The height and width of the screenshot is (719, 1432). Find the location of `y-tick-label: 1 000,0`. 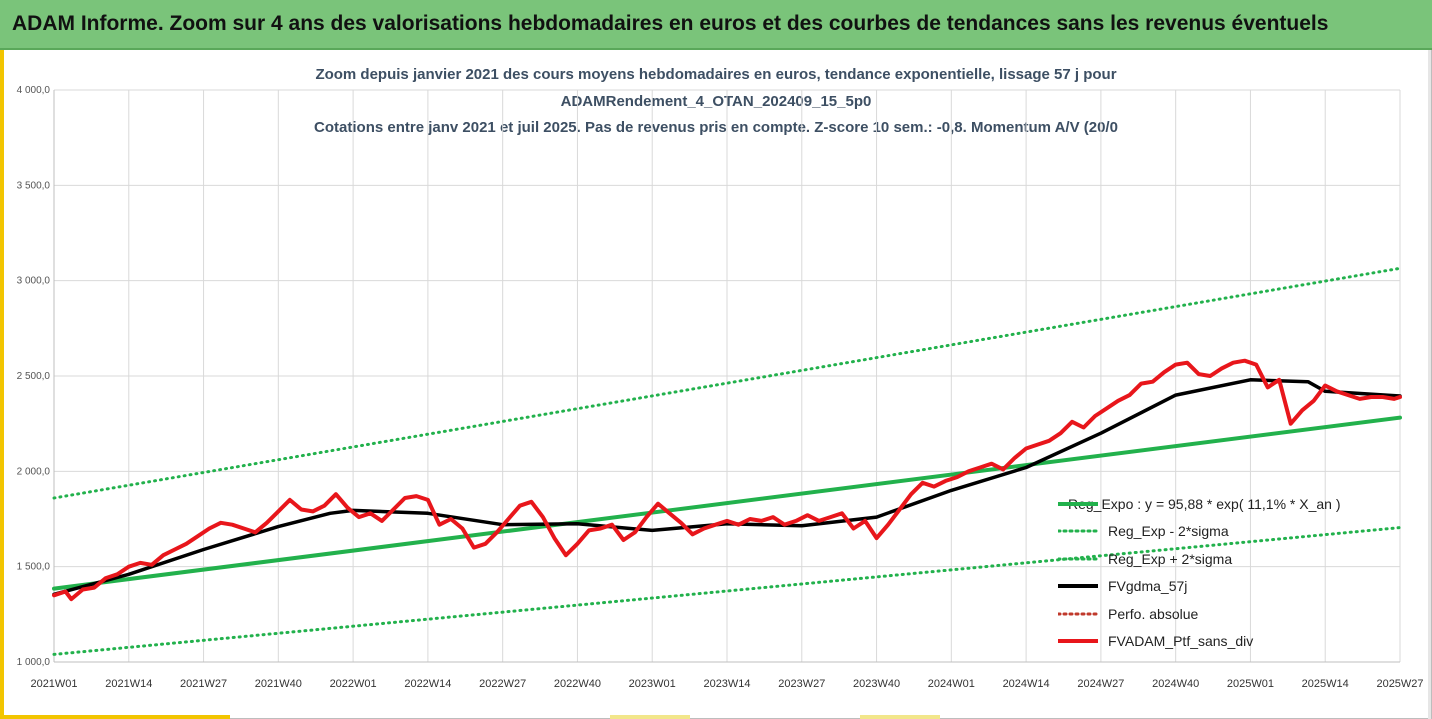

y-tick-label: 1 000,0 is located at coordinates (34, 662).